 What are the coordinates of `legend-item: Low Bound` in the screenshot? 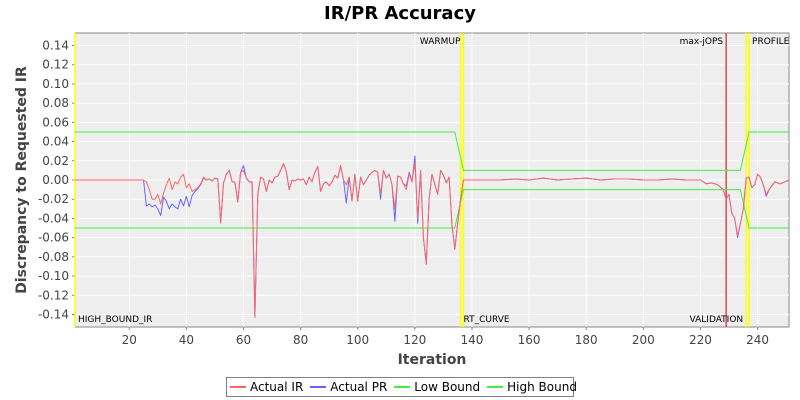 It's located at (437, 387).